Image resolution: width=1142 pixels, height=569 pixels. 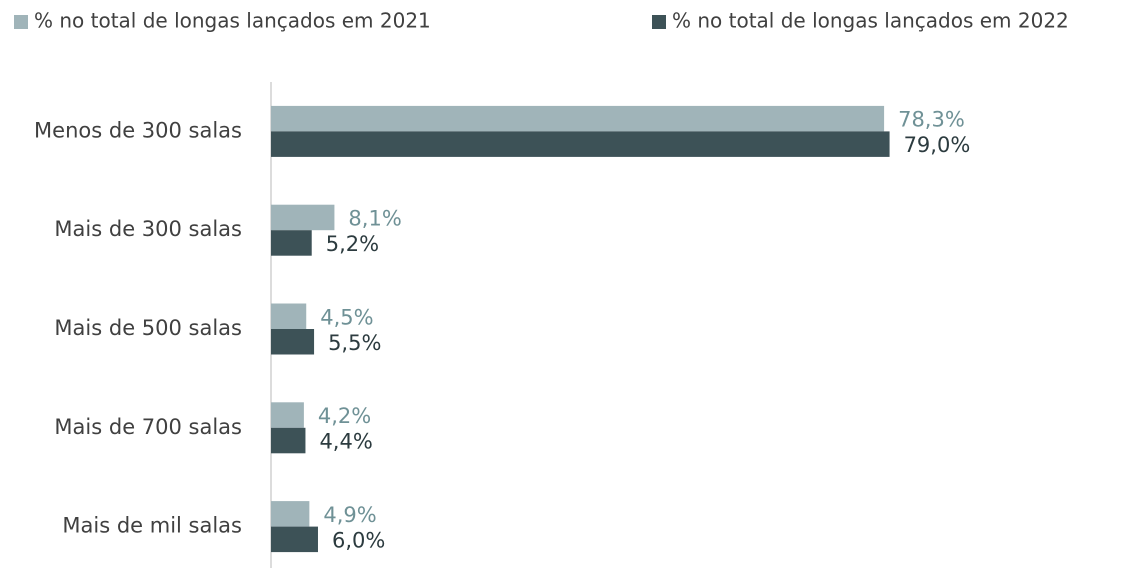 I want to click on value-label: 78,3%, so click(x=931, y=120).